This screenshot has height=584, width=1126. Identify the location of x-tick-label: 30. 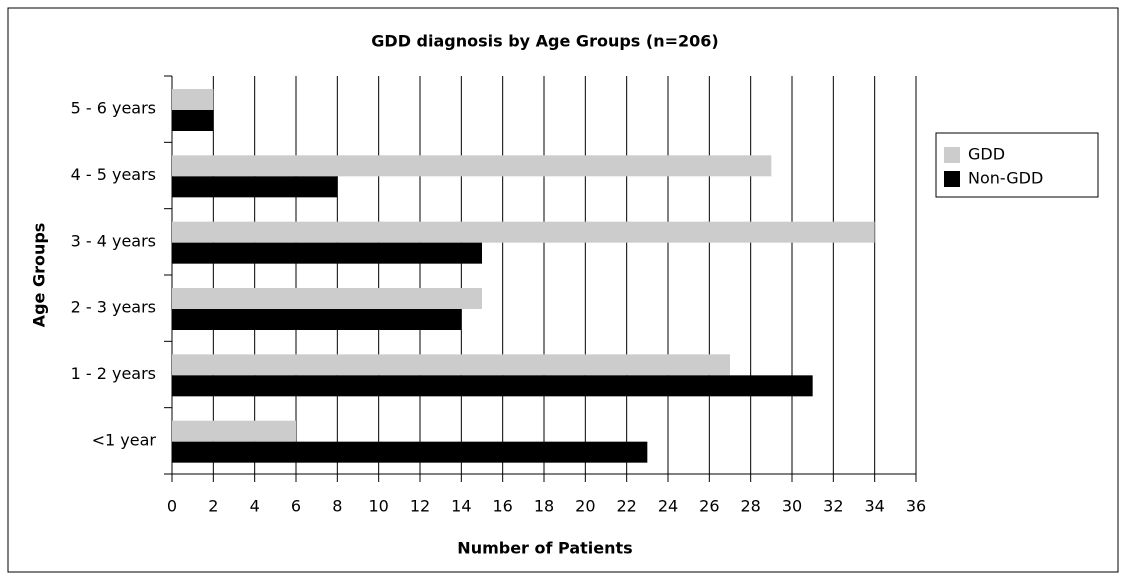
(792, 506).